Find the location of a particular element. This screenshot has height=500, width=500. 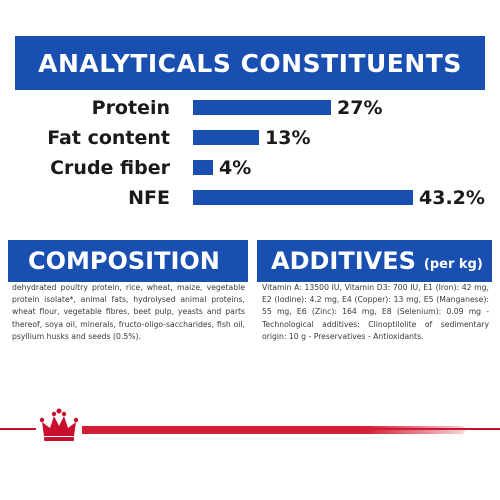

footer-accent-line is located at coordinates (267, 430).